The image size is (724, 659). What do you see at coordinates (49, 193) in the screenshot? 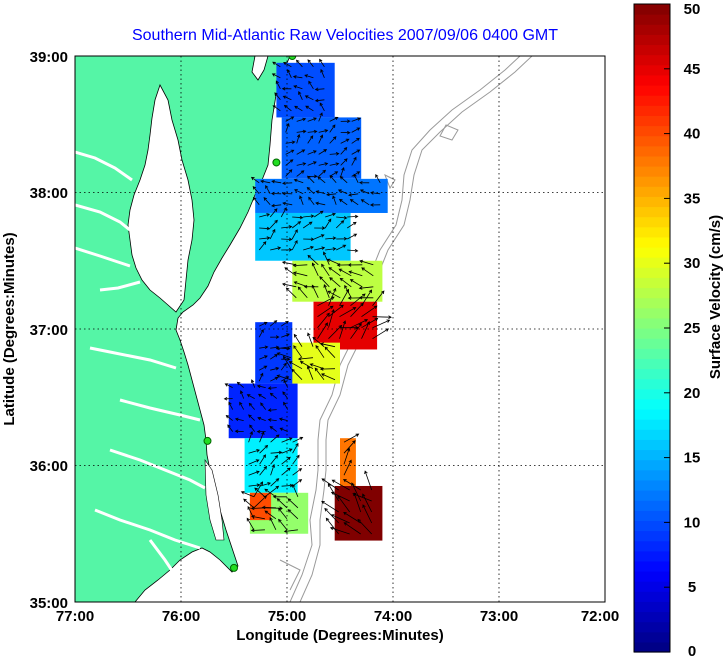
I see `y-tick-label: 38:00` at bounding box center [49, 193].